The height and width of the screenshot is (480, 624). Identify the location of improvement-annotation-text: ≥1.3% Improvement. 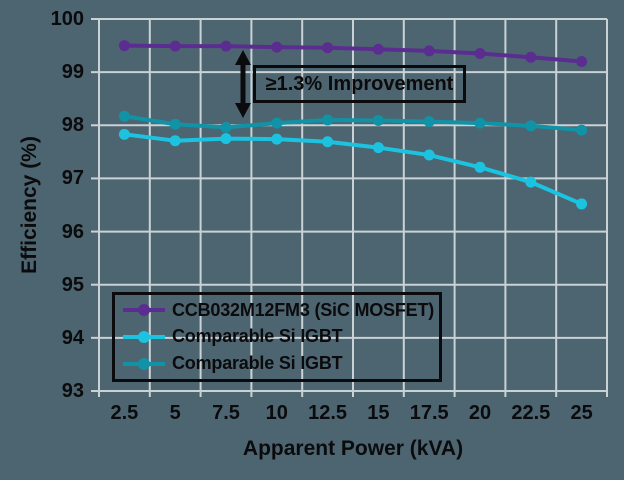
(359, 83).